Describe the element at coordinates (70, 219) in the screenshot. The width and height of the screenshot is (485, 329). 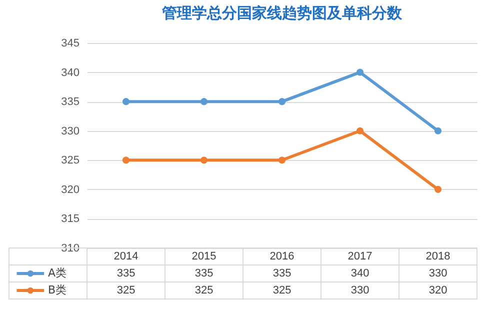
I see `y-tick-label: 315` at that location.